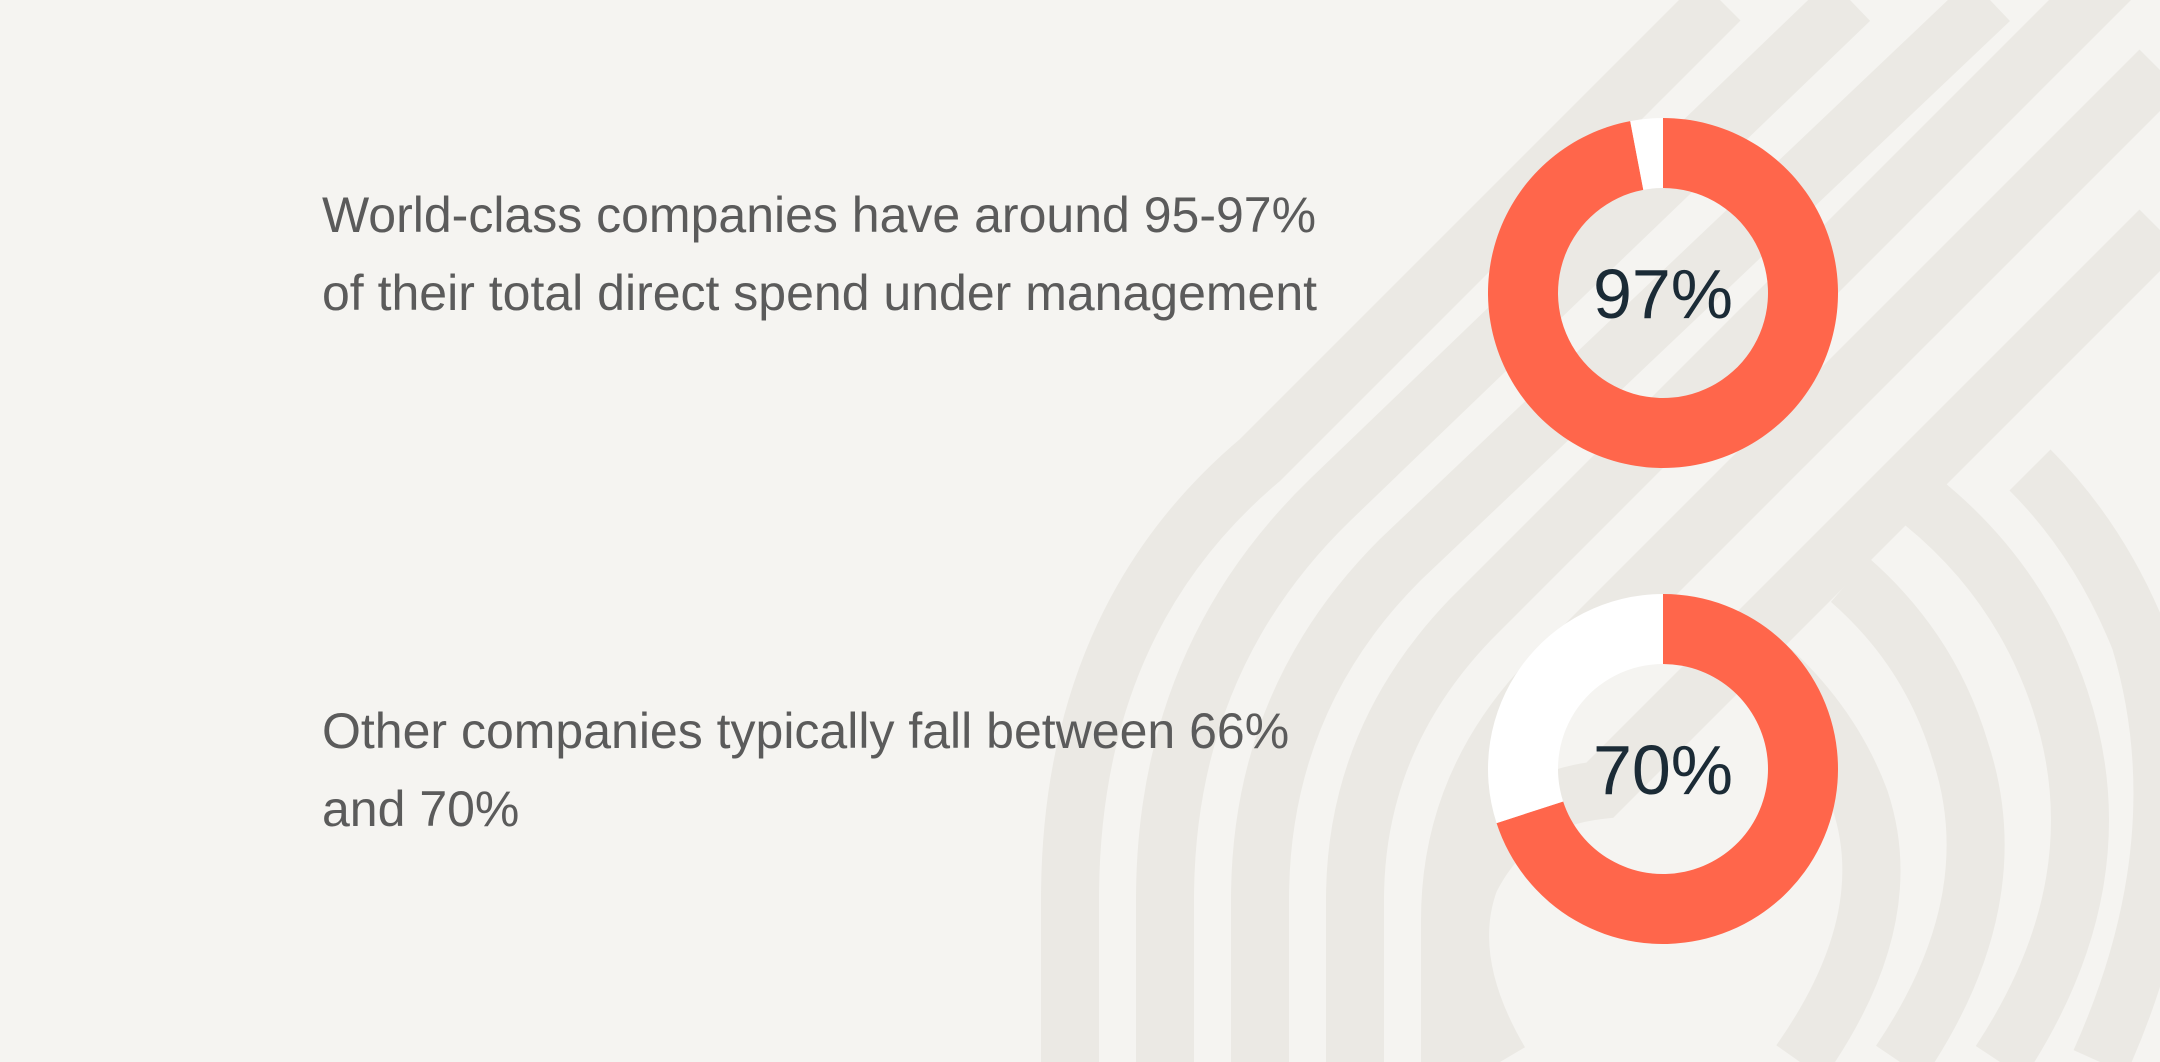 This screenshot has width=2160, height=1062. I want to click on donut-chart-97: 97%, so click(1663, 293).